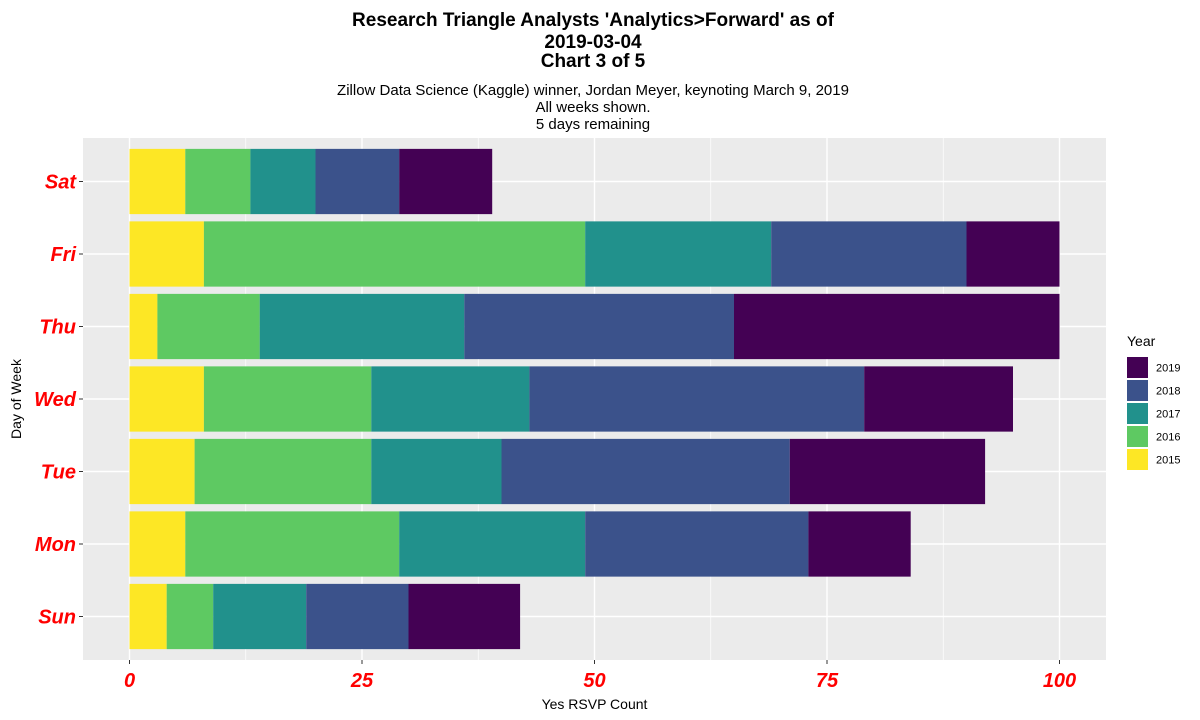  What do you see at coordinates (436, 471) in the screenshot?
I see `bar-tue-2017` at bounding box center [436, 471].